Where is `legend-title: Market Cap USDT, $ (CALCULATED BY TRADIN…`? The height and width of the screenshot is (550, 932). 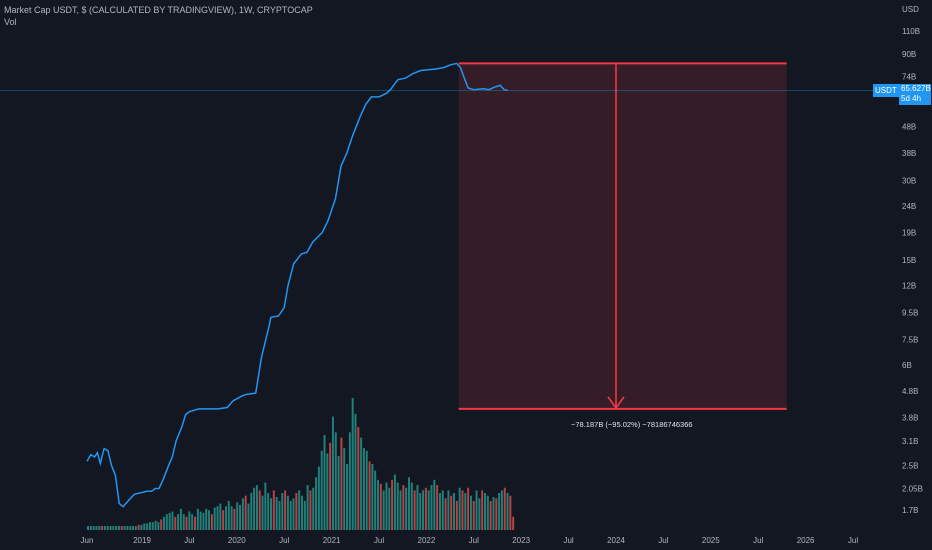 legend-title: Market Cap USDT, $ (CALCULATED BY TRADIN… is located at coordinates (158, 10).